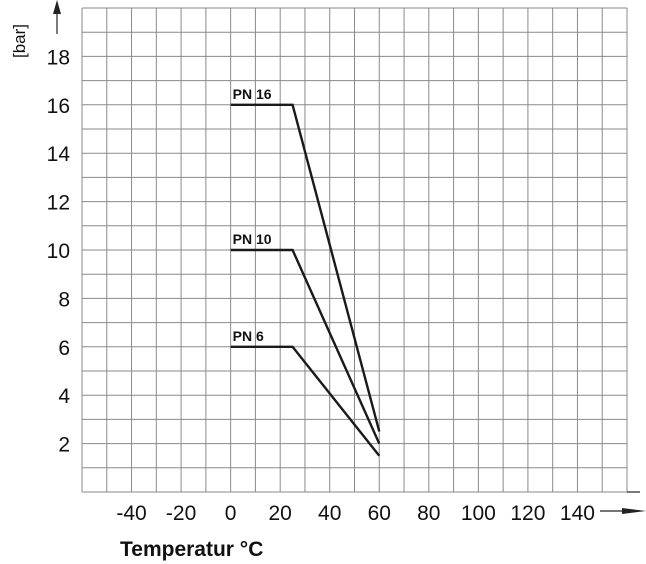 The height and width of the screenshot is (564, 646). I want to click on x-tick-label: 60, so click(379, 513).